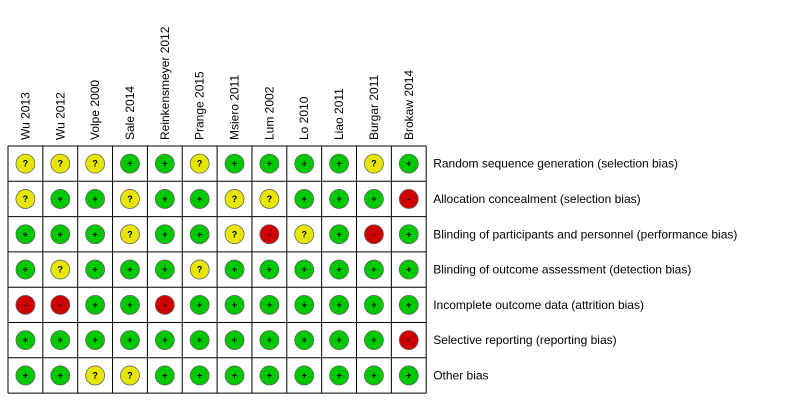  I want to click on study-label: Brokaw 2014, so click(409, 105).